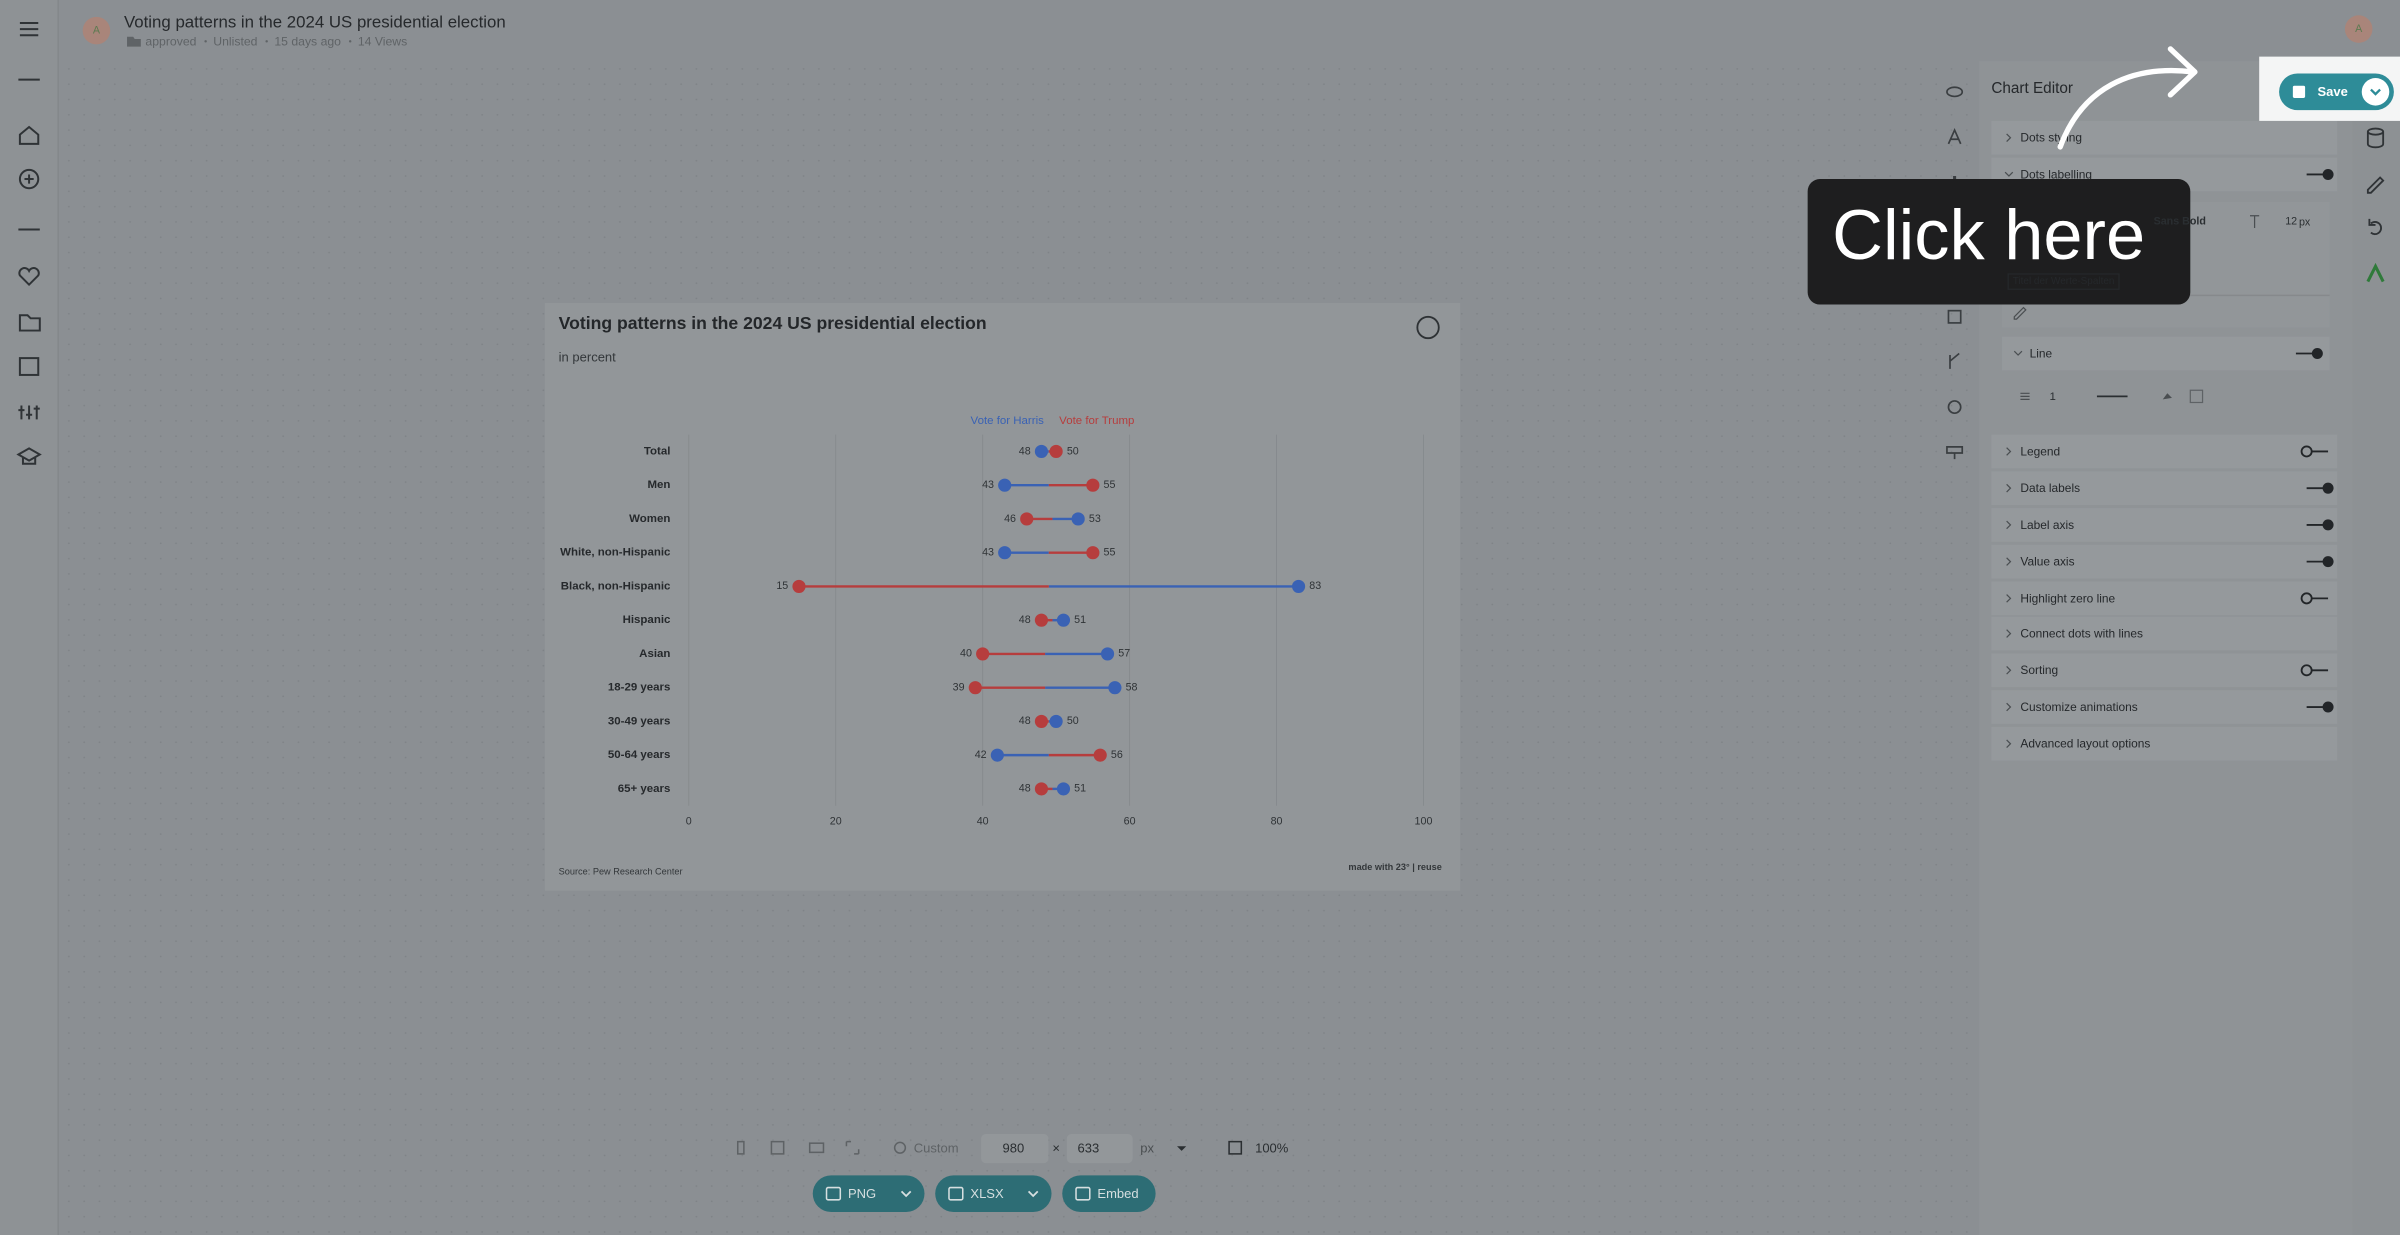 This screenshot has width=2400, height=1235. Describe the element at coordinates (2376, 648) in the screenshot. I see `right-rail` at that location.